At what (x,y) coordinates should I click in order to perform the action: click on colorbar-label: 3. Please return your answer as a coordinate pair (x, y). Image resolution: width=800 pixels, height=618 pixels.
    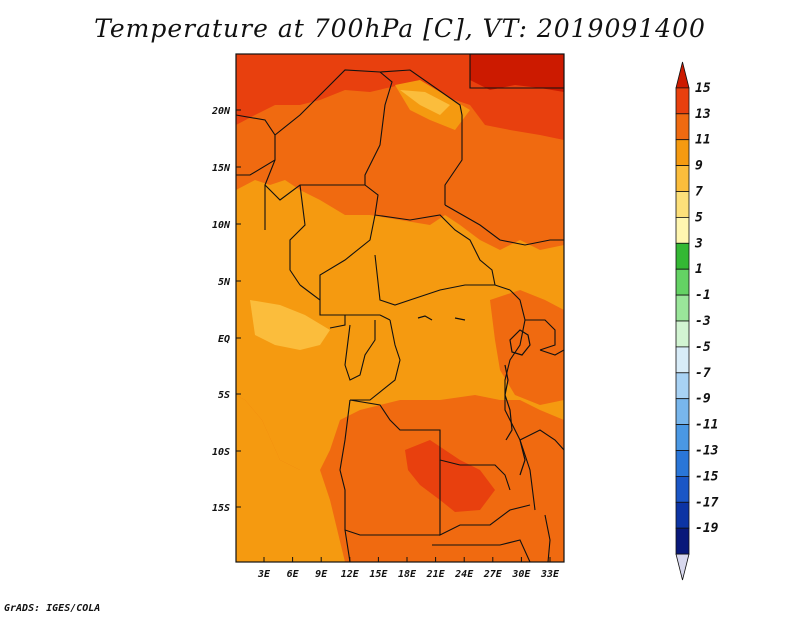
    Looking at the image, I should click on (698, 243).